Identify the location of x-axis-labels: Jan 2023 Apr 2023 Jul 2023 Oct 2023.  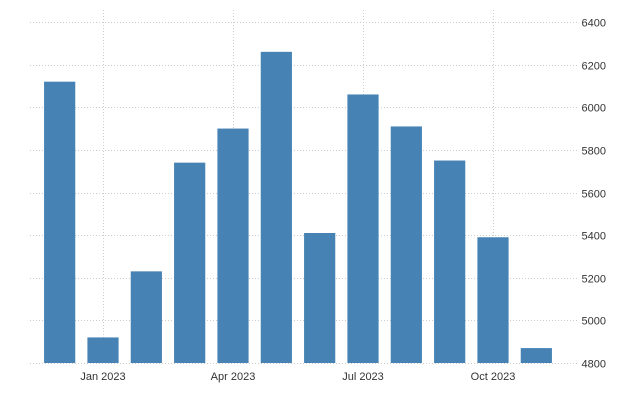
(297, 377).